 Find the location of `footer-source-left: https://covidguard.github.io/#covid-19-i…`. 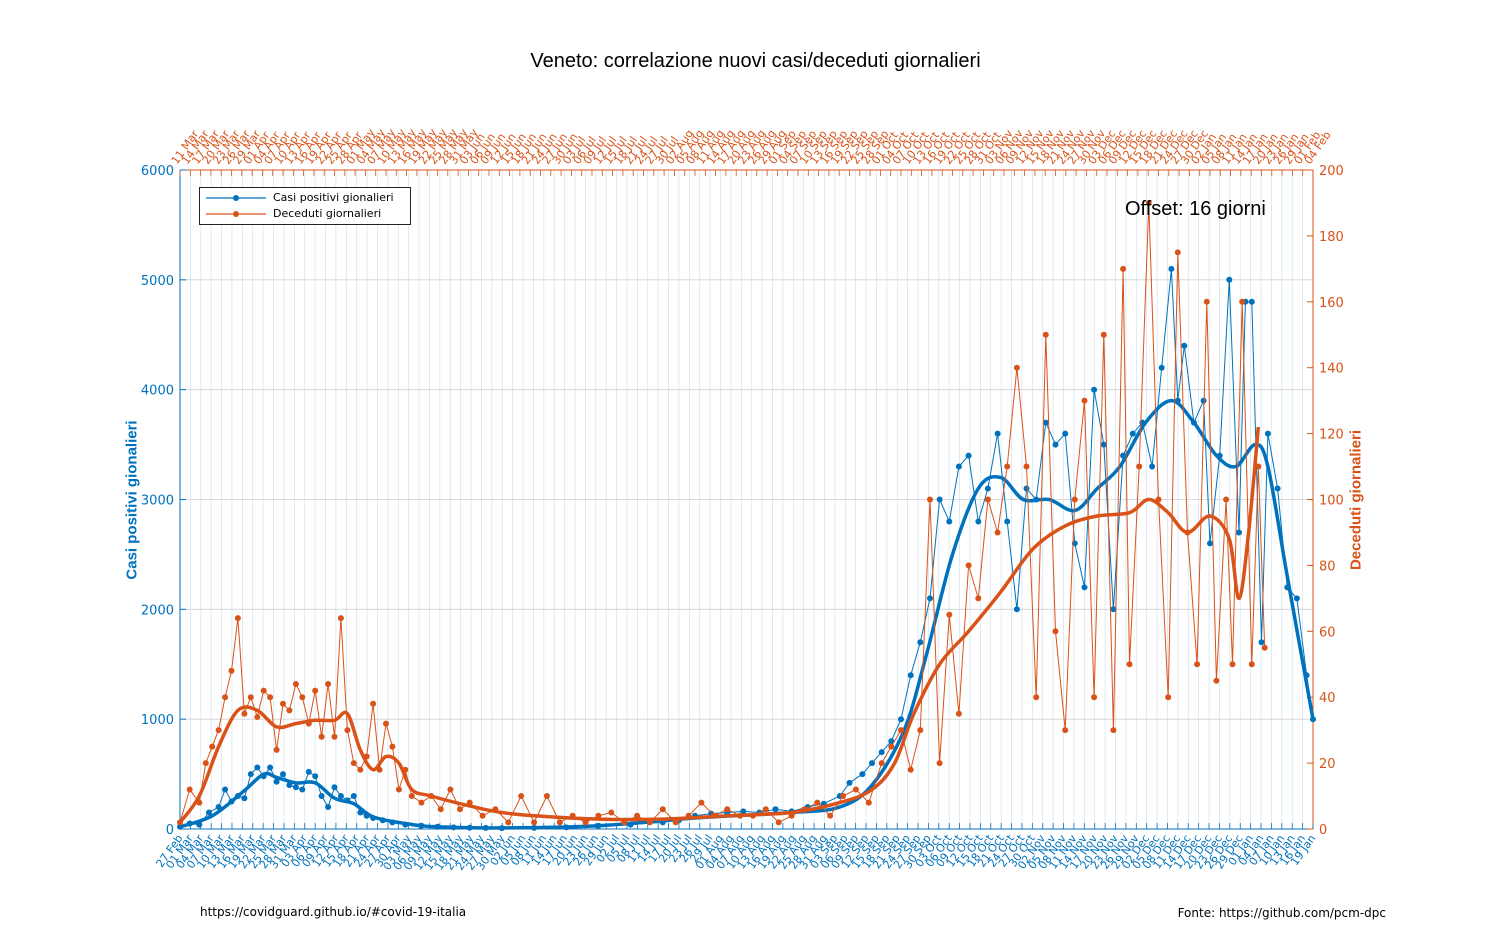

footer-source-left: https://covidguard.github.io/#covid-19-i… is located at coordinates (333, 912).